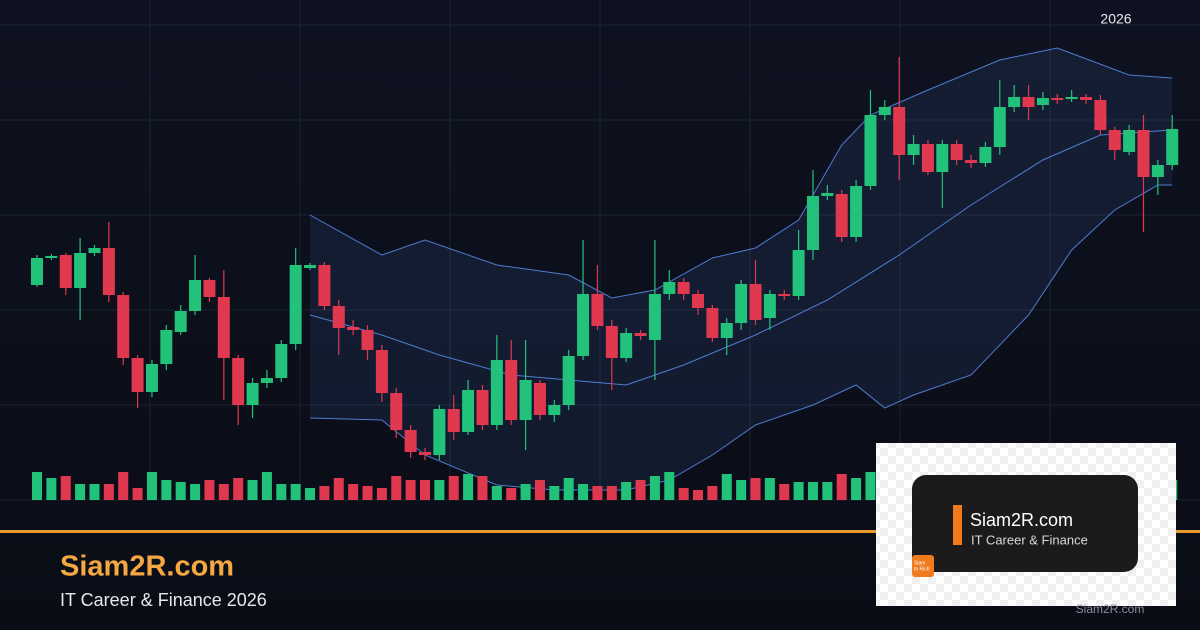 The image size is (1200, 630). I want to click on card-tagline: IT Career & Finance, so click(1029, 539).